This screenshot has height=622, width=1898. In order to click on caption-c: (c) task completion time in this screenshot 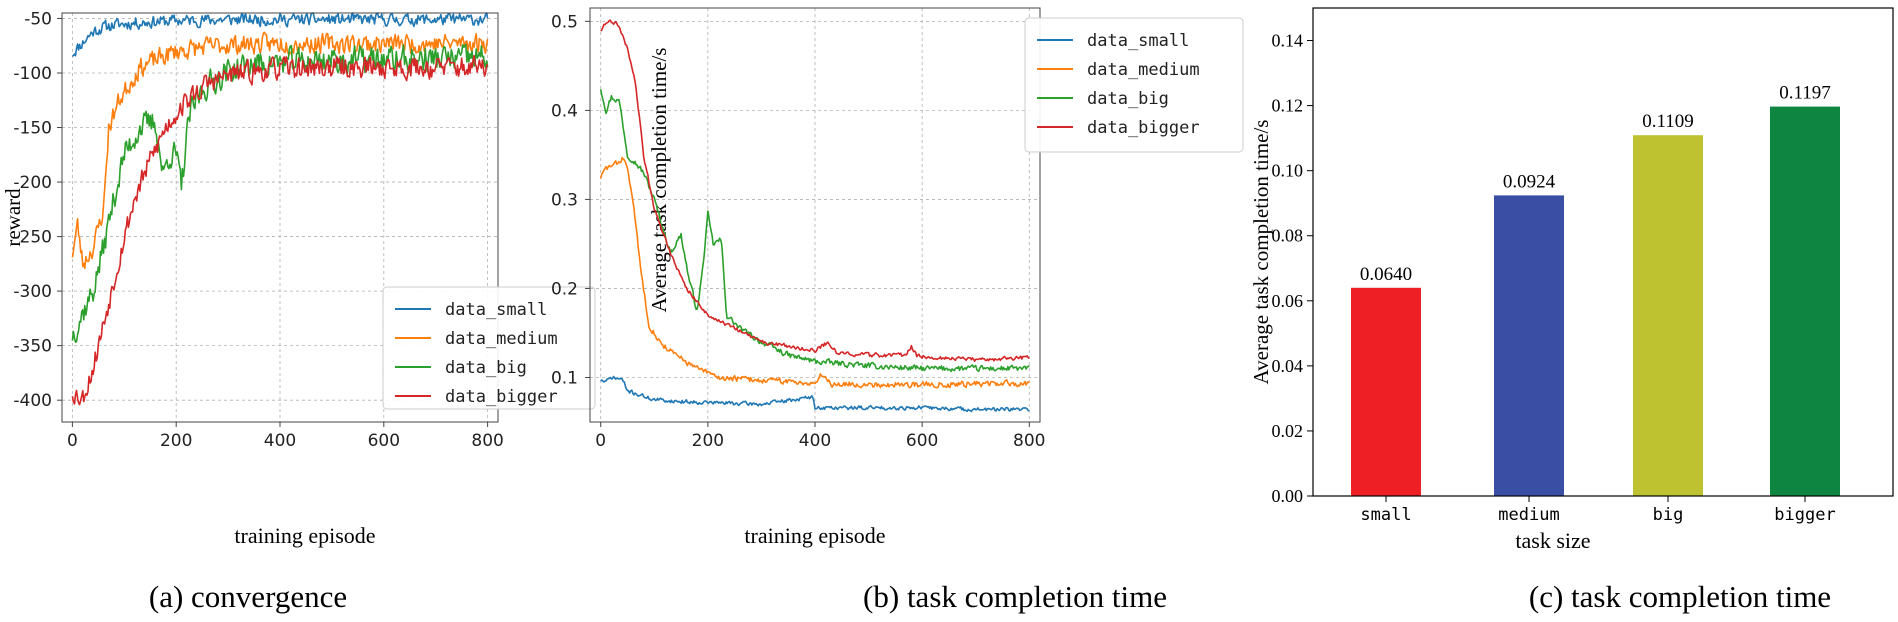, I will do `click(1680, 596)`.